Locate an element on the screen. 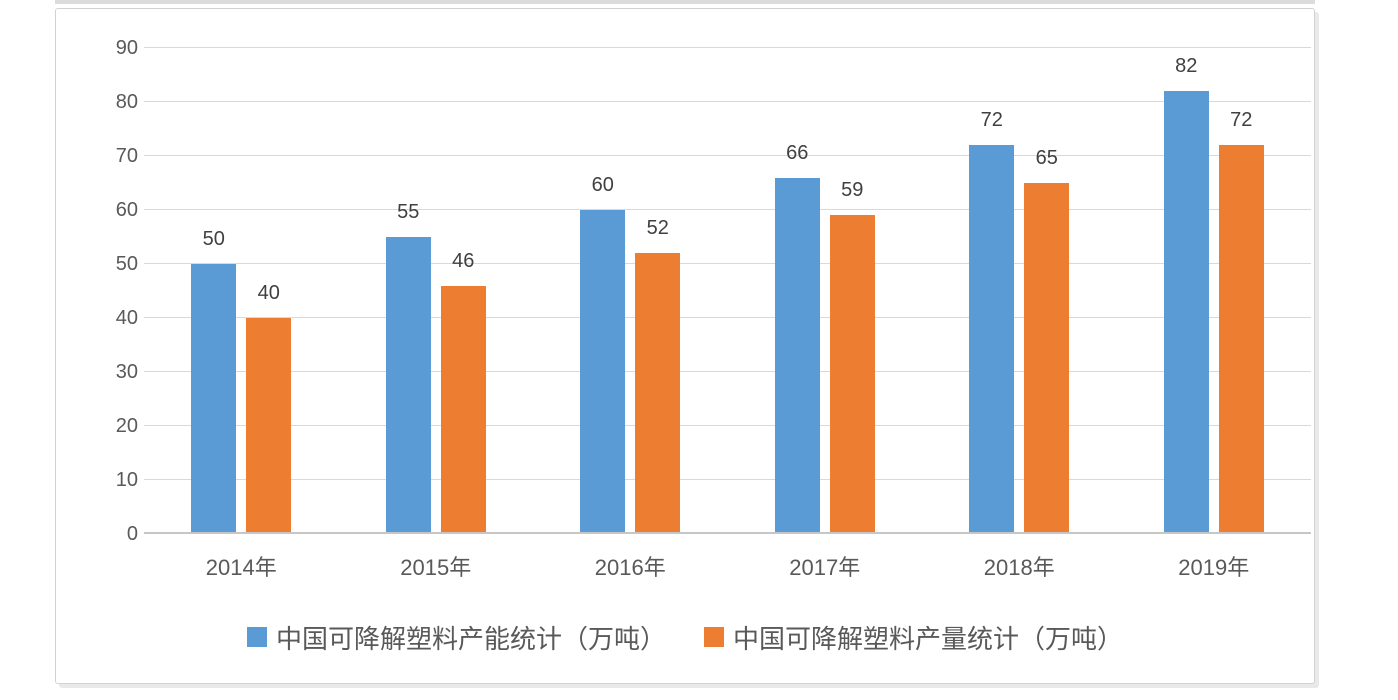 This screenshot has height=700, width=1398. y-tick-label: 10 is located at coordinates (126, 480).